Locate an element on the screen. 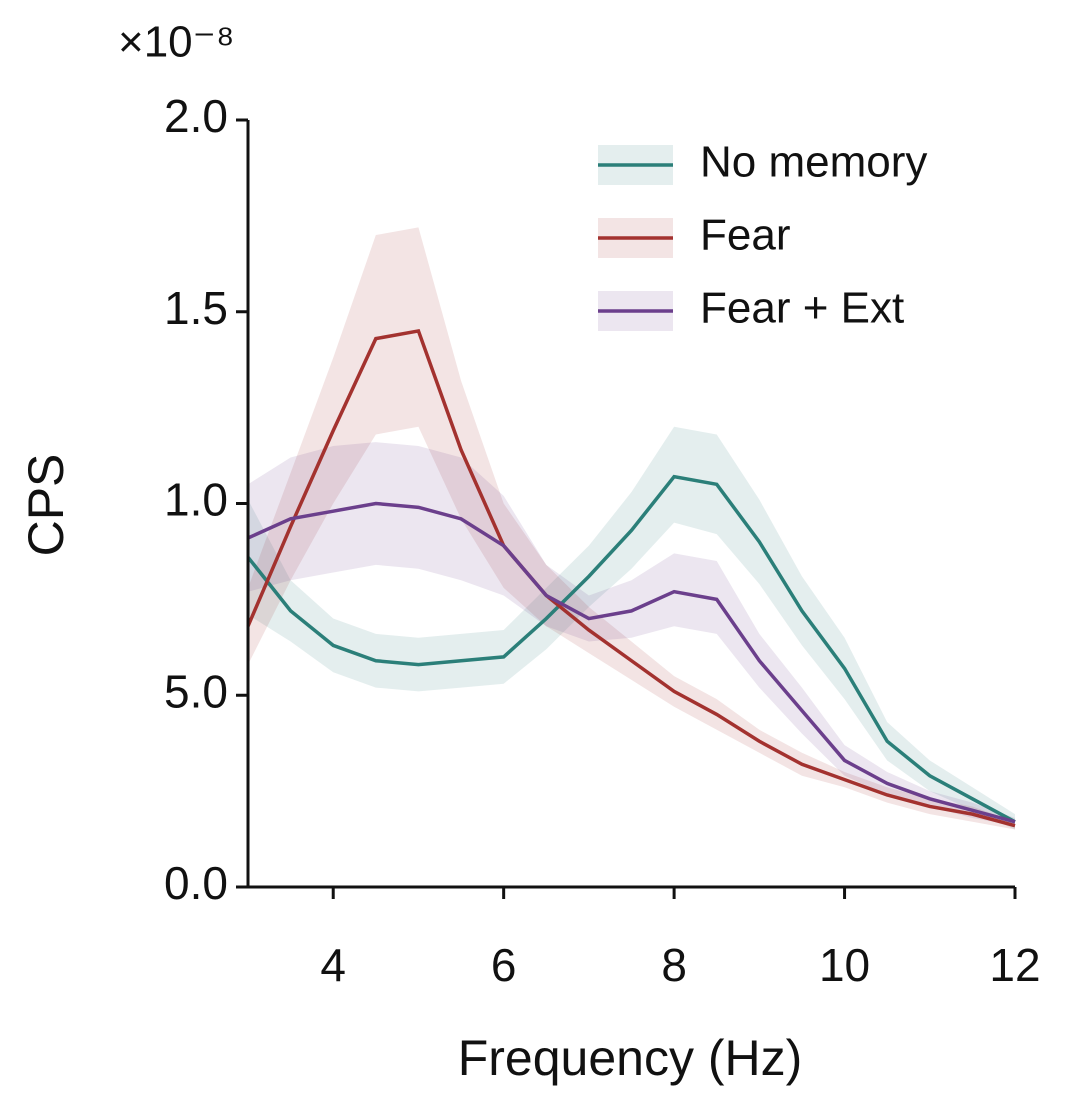 The height and width of the screenshot is (1115, 1080). legend-label: Fear is located at coordinates (745, 235).